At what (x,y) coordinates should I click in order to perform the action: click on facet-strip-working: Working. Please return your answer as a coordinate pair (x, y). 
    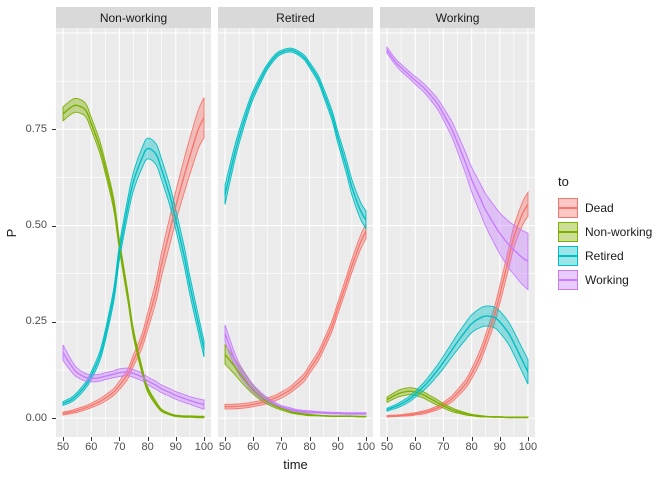
    Looking at the image, I should click on (457, 17).